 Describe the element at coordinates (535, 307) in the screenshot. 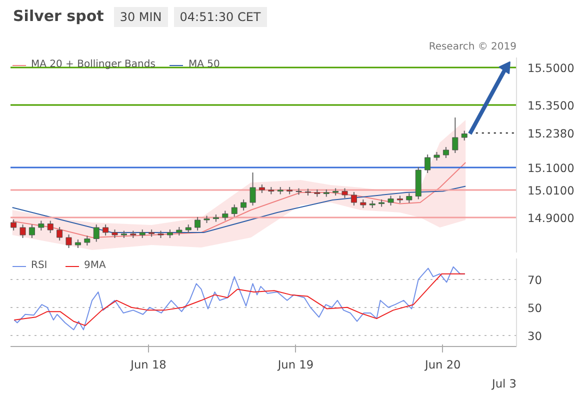

I see `y-tick-label: 50` at that location.